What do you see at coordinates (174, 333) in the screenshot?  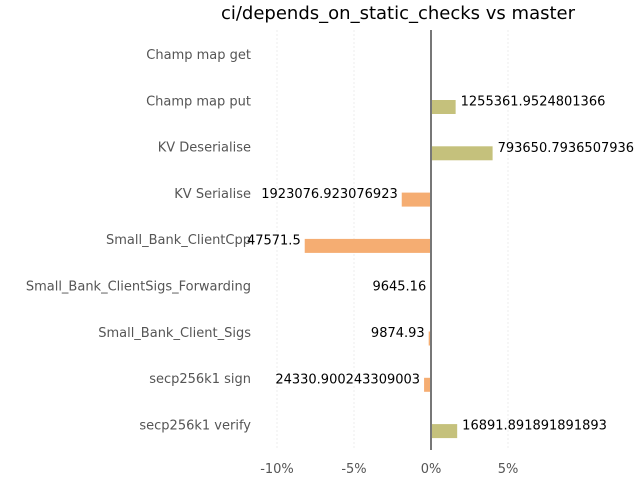 I see `category-label: Small_Bank_Client_Sigs` at bounding box center [174, 333].